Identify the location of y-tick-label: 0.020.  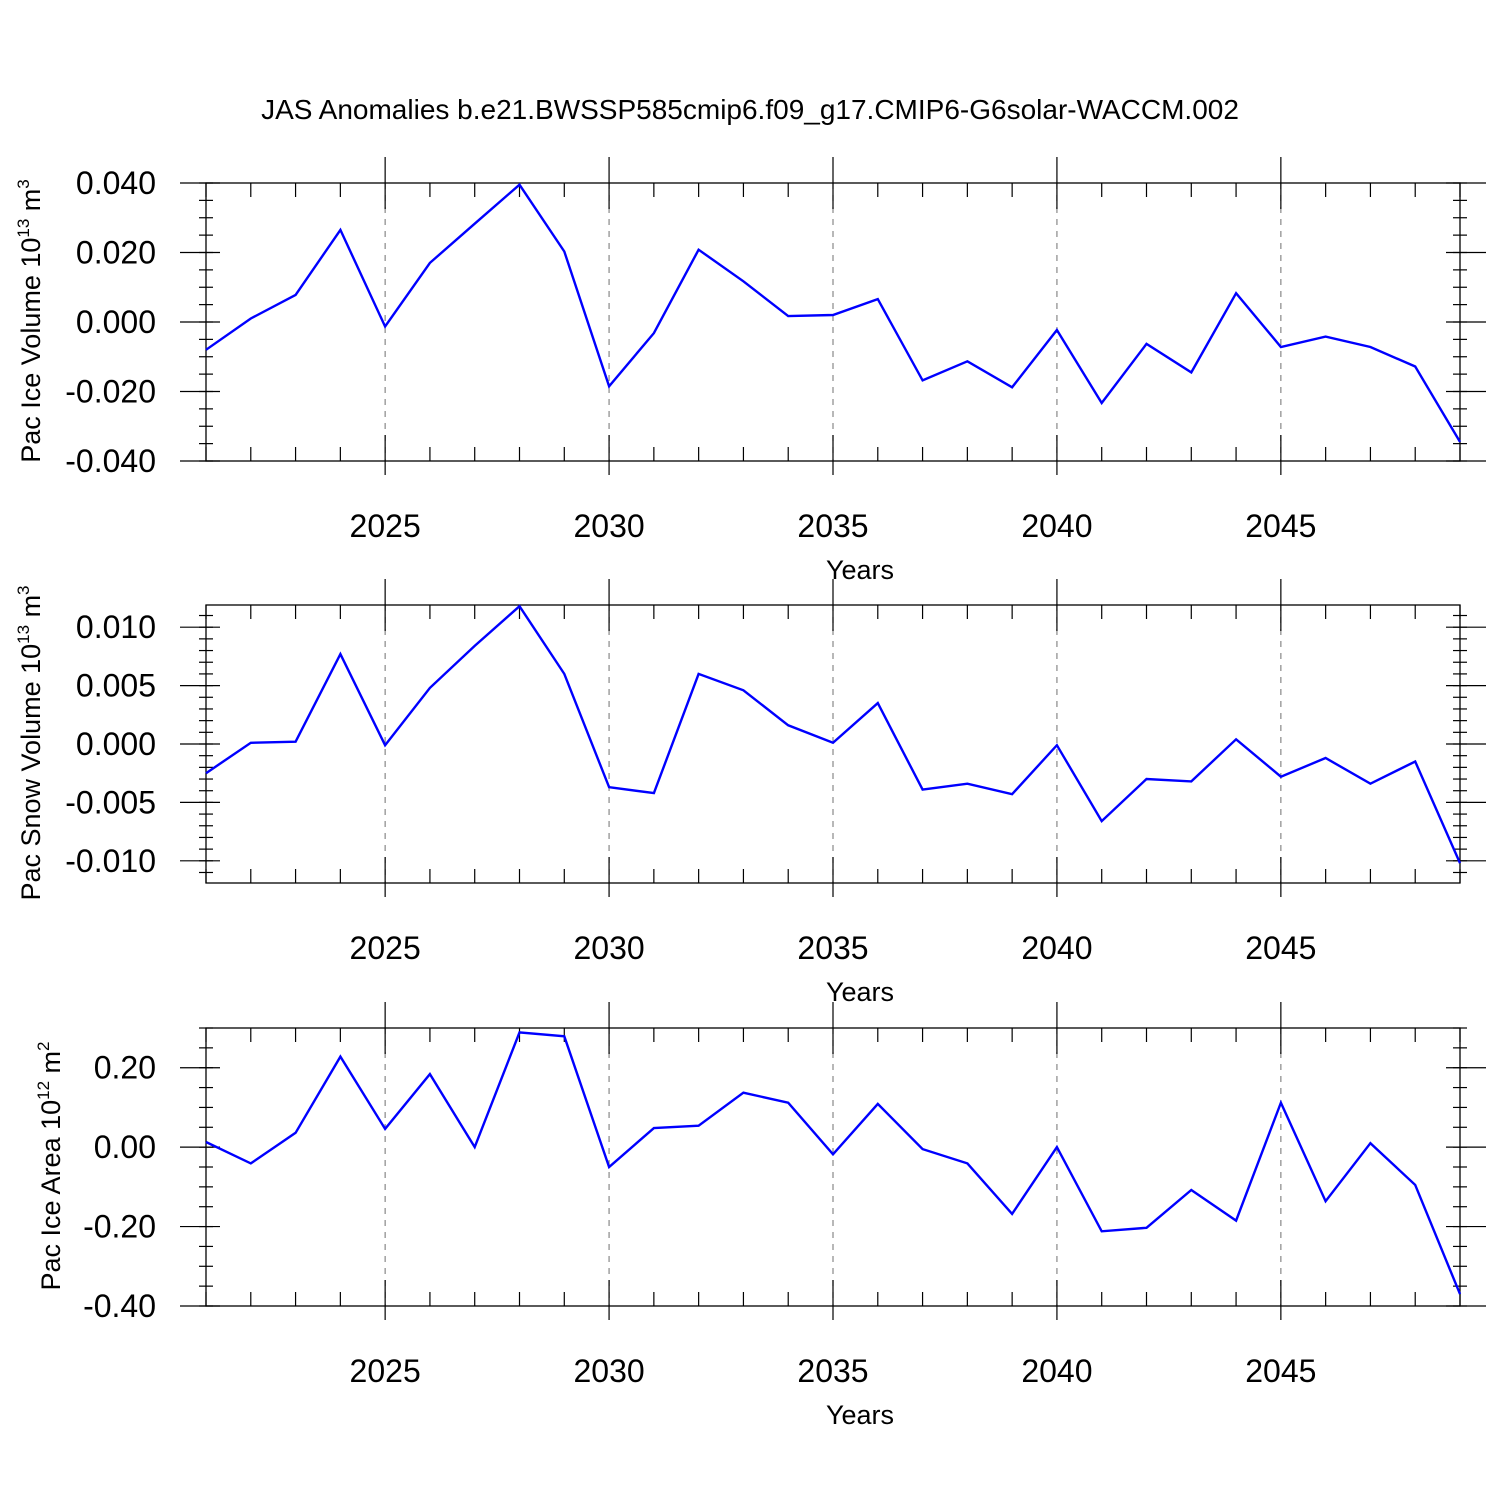
(116, 253).